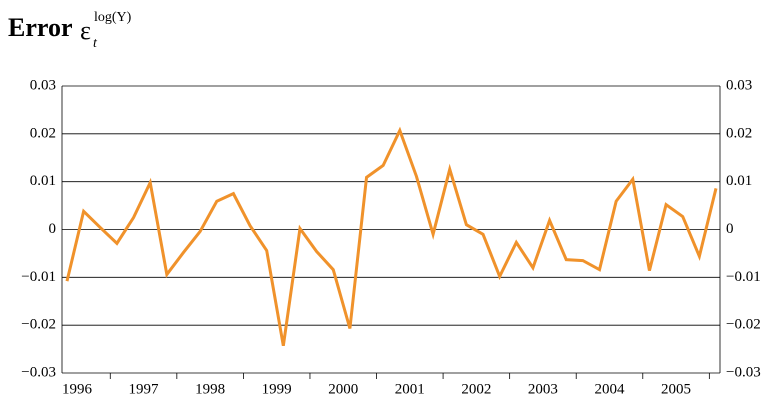 The width and height of the screenshot is (777, 408). I want to click on y-tick-label: −0.01, so click(38, 277).